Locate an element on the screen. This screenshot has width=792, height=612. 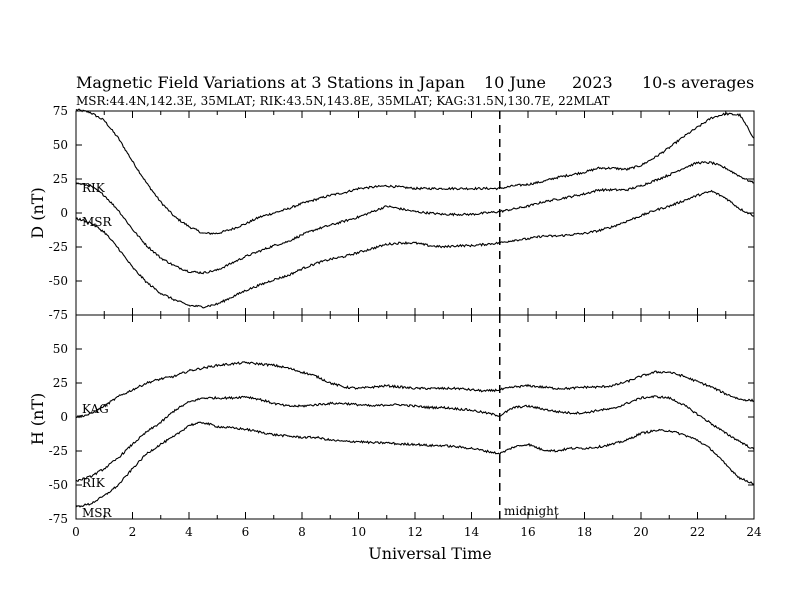
x-tick-label: 12 is located at coordinates (414, 532).